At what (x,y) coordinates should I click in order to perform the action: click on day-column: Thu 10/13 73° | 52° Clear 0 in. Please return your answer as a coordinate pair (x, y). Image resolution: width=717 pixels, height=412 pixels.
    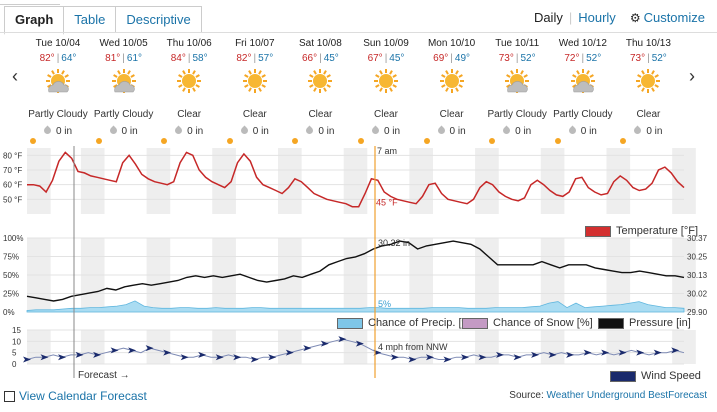
    Looking at the image, I should click on (648, 90).